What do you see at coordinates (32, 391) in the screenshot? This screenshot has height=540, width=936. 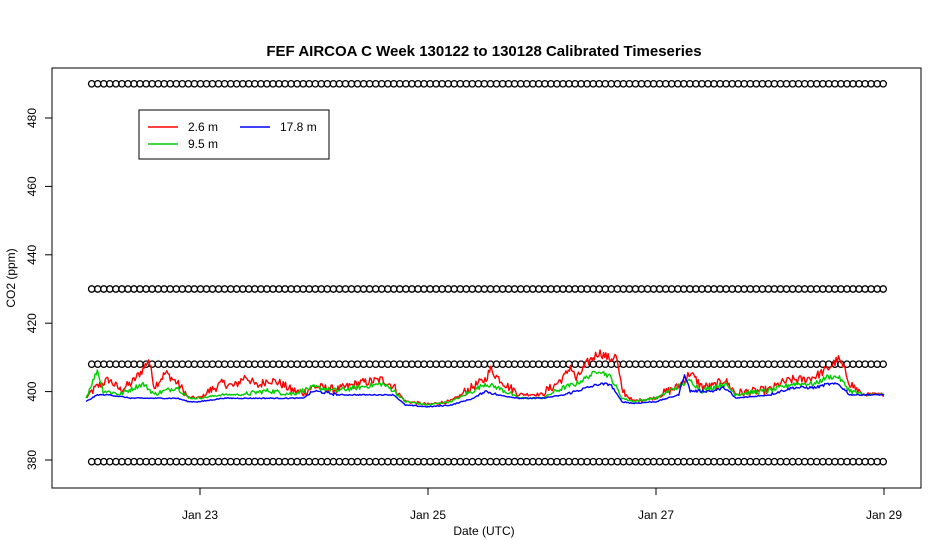 I see `y-tick-label: 400` at bounding box center [32, 391].